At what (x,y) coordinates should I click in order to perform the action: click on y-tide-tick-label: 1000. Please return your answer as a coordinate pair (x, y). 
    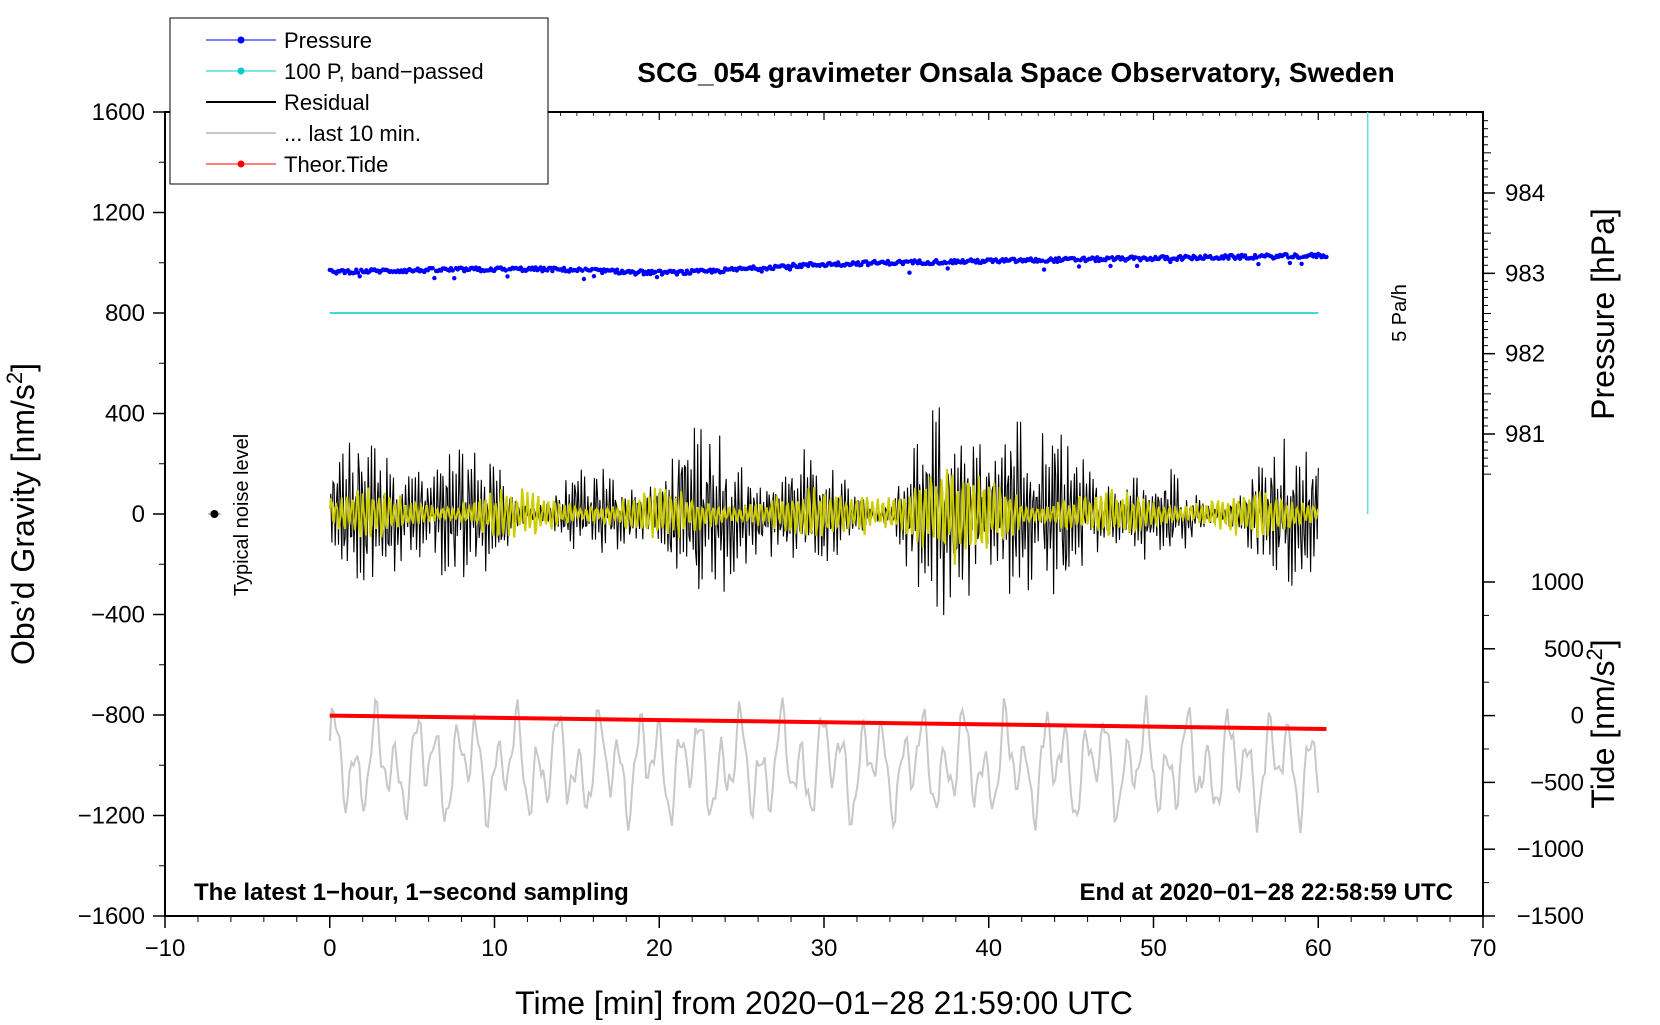
    Looking at the image, I should click on (1557, 582).